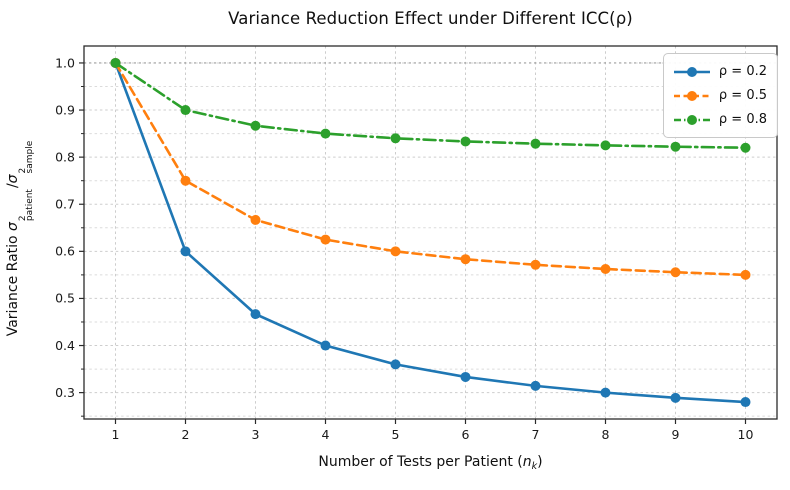  What do you see at coordinates (65, 298) in the screenshot?
I see `y-tick-label: 0.5` at bounding box center [65, 298].